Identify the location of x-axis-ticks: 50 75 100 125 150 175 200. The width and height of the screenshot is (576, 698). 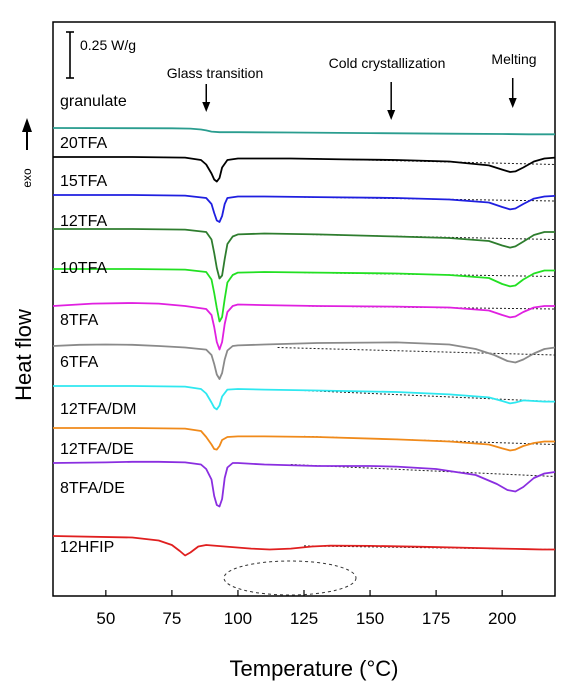
(306, 609).